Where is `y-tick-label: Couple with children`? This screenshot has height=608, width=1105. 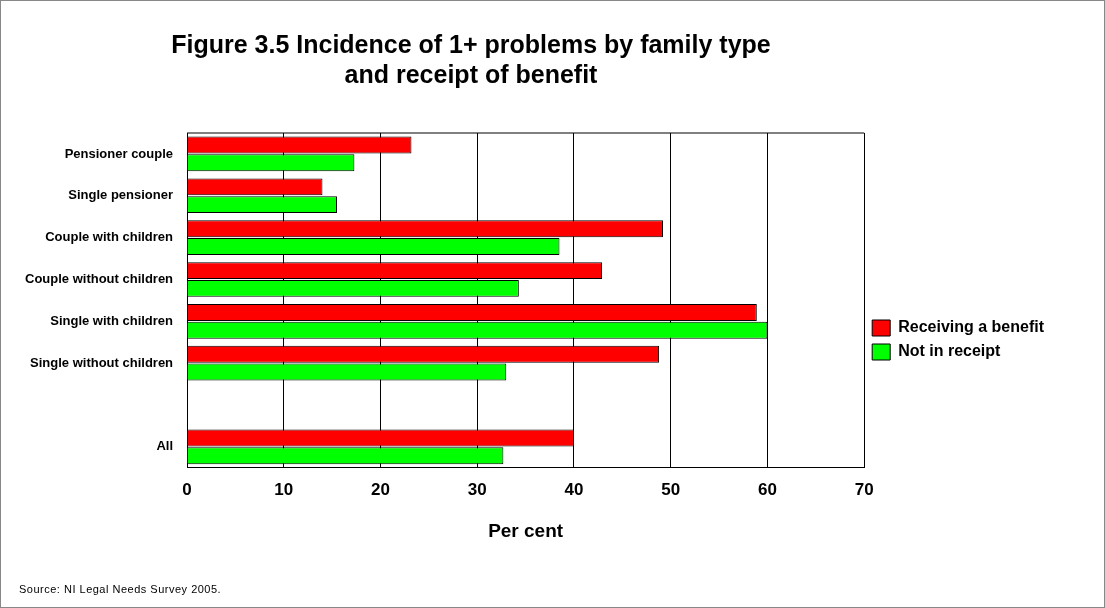 y-tick-label: Couple with children is located at coordinates (109, 237).